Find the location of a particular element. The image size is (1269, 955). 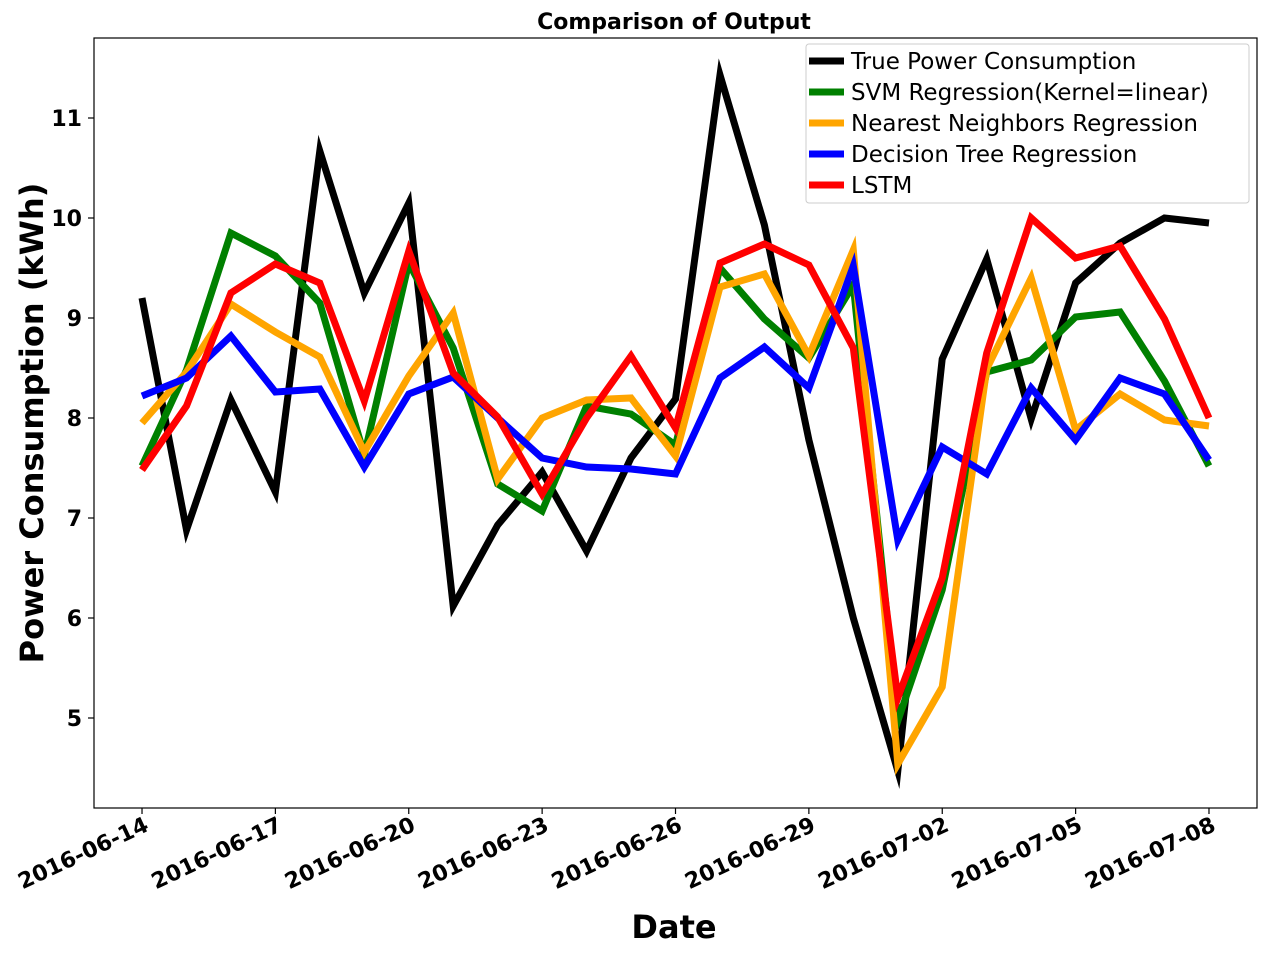

x-tick-label: 2016-06-20 is located at coordinates (350, 854).